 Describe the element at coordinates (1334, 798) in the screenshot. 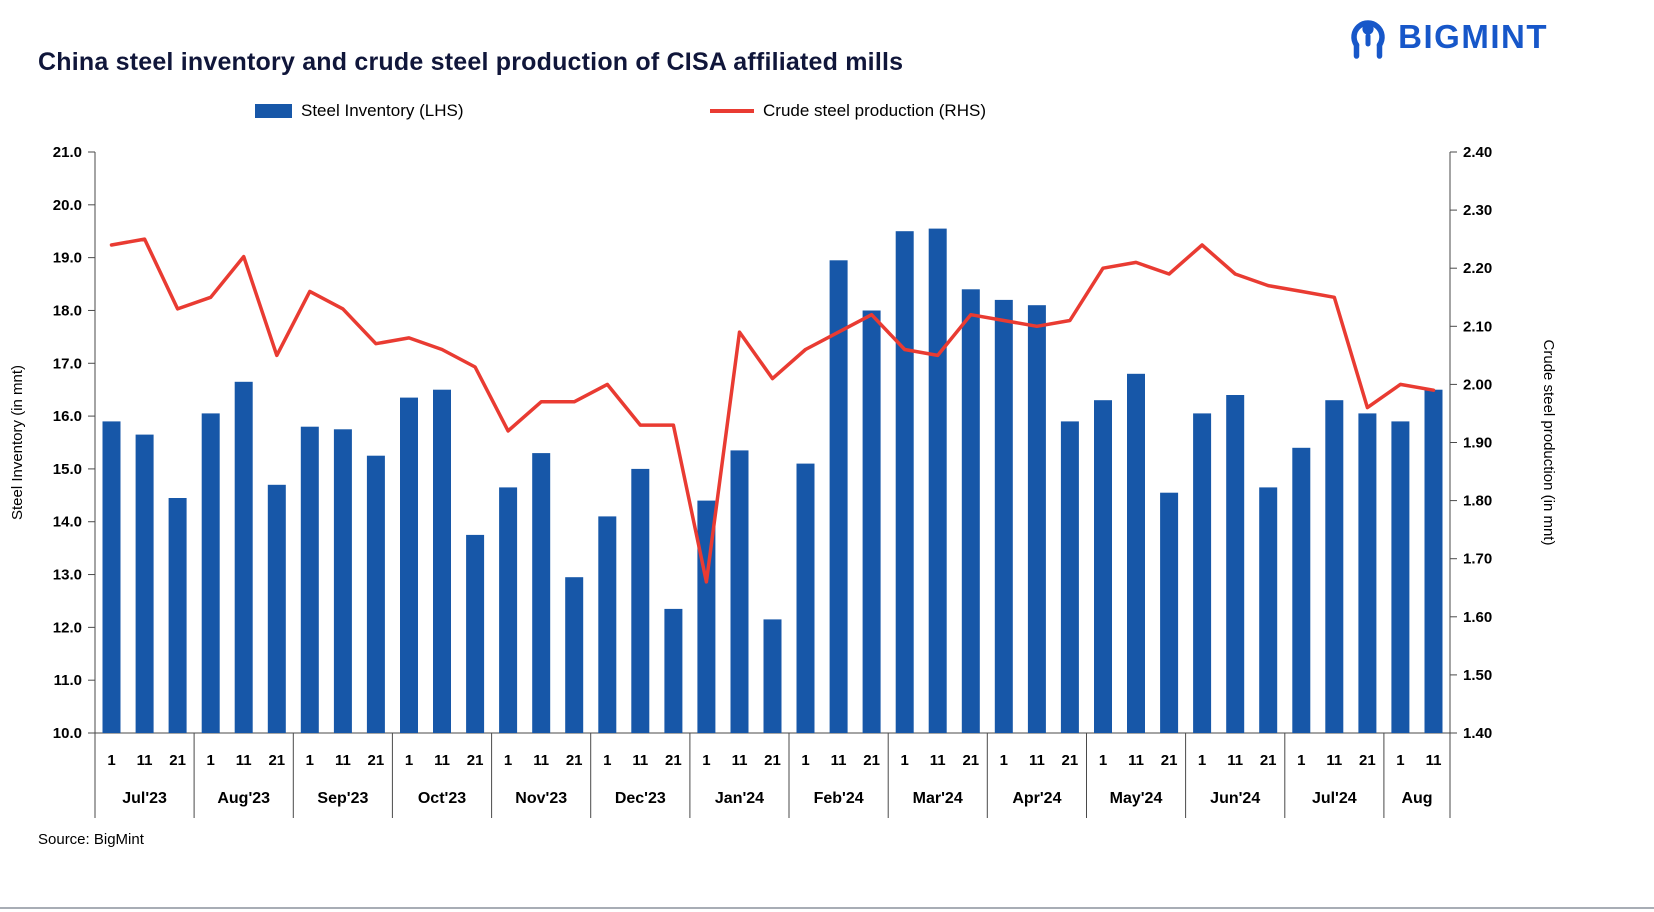

I see `month-label: Jul'24` at that location.